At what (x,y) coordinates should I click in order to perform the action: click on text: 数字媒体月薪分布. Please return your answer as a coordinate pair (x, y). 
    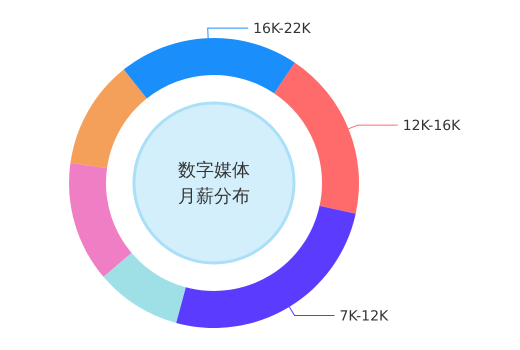
    Looking at the image, I should click on (214, 183).